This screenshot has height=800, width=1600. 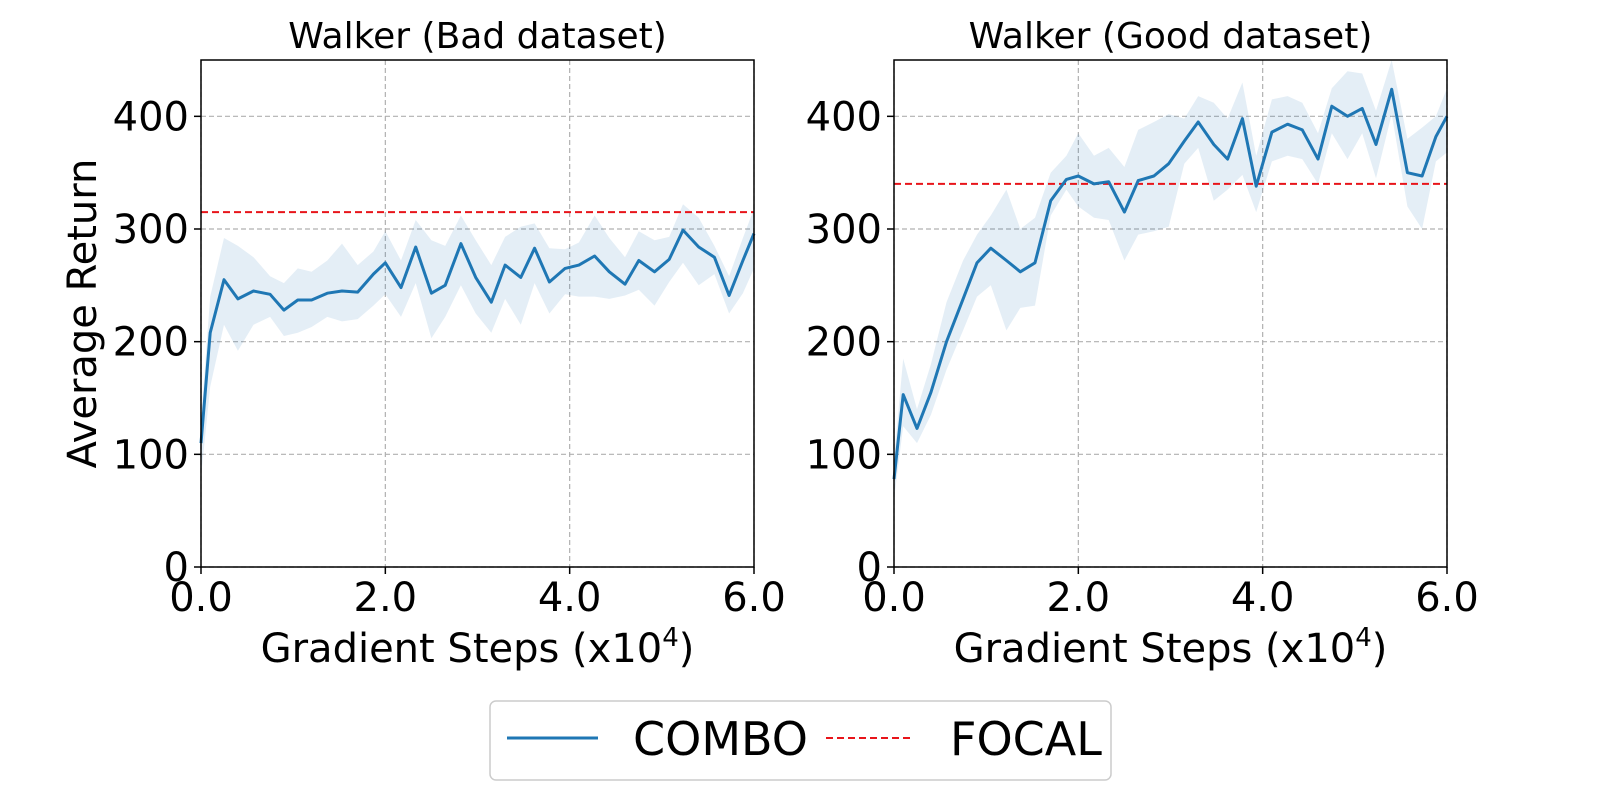 What do you see at coordinates (1171, 36) in the screenshot?
I see `chart-title: Walker (Good dataset)` at bounding box center [1171, 36].